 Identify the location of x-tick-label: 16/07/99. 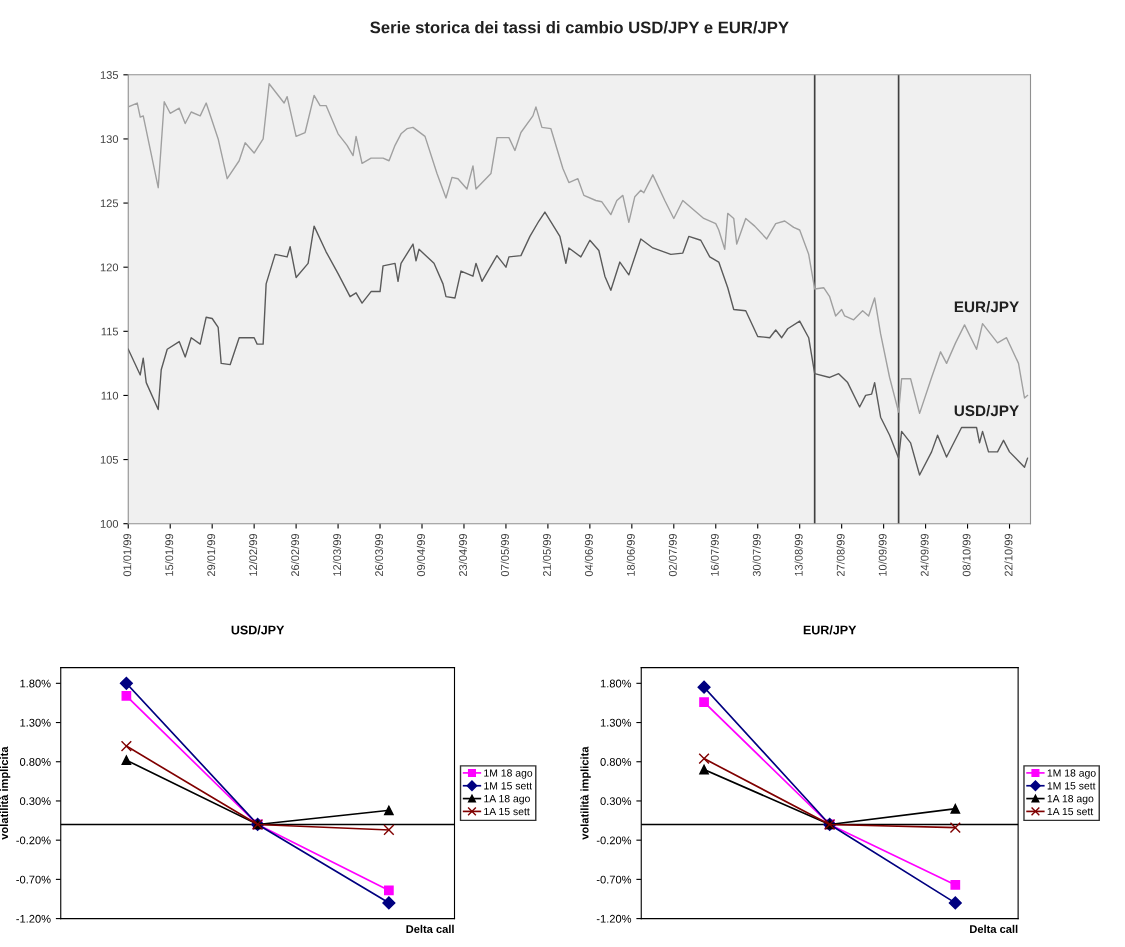
(714, 554).